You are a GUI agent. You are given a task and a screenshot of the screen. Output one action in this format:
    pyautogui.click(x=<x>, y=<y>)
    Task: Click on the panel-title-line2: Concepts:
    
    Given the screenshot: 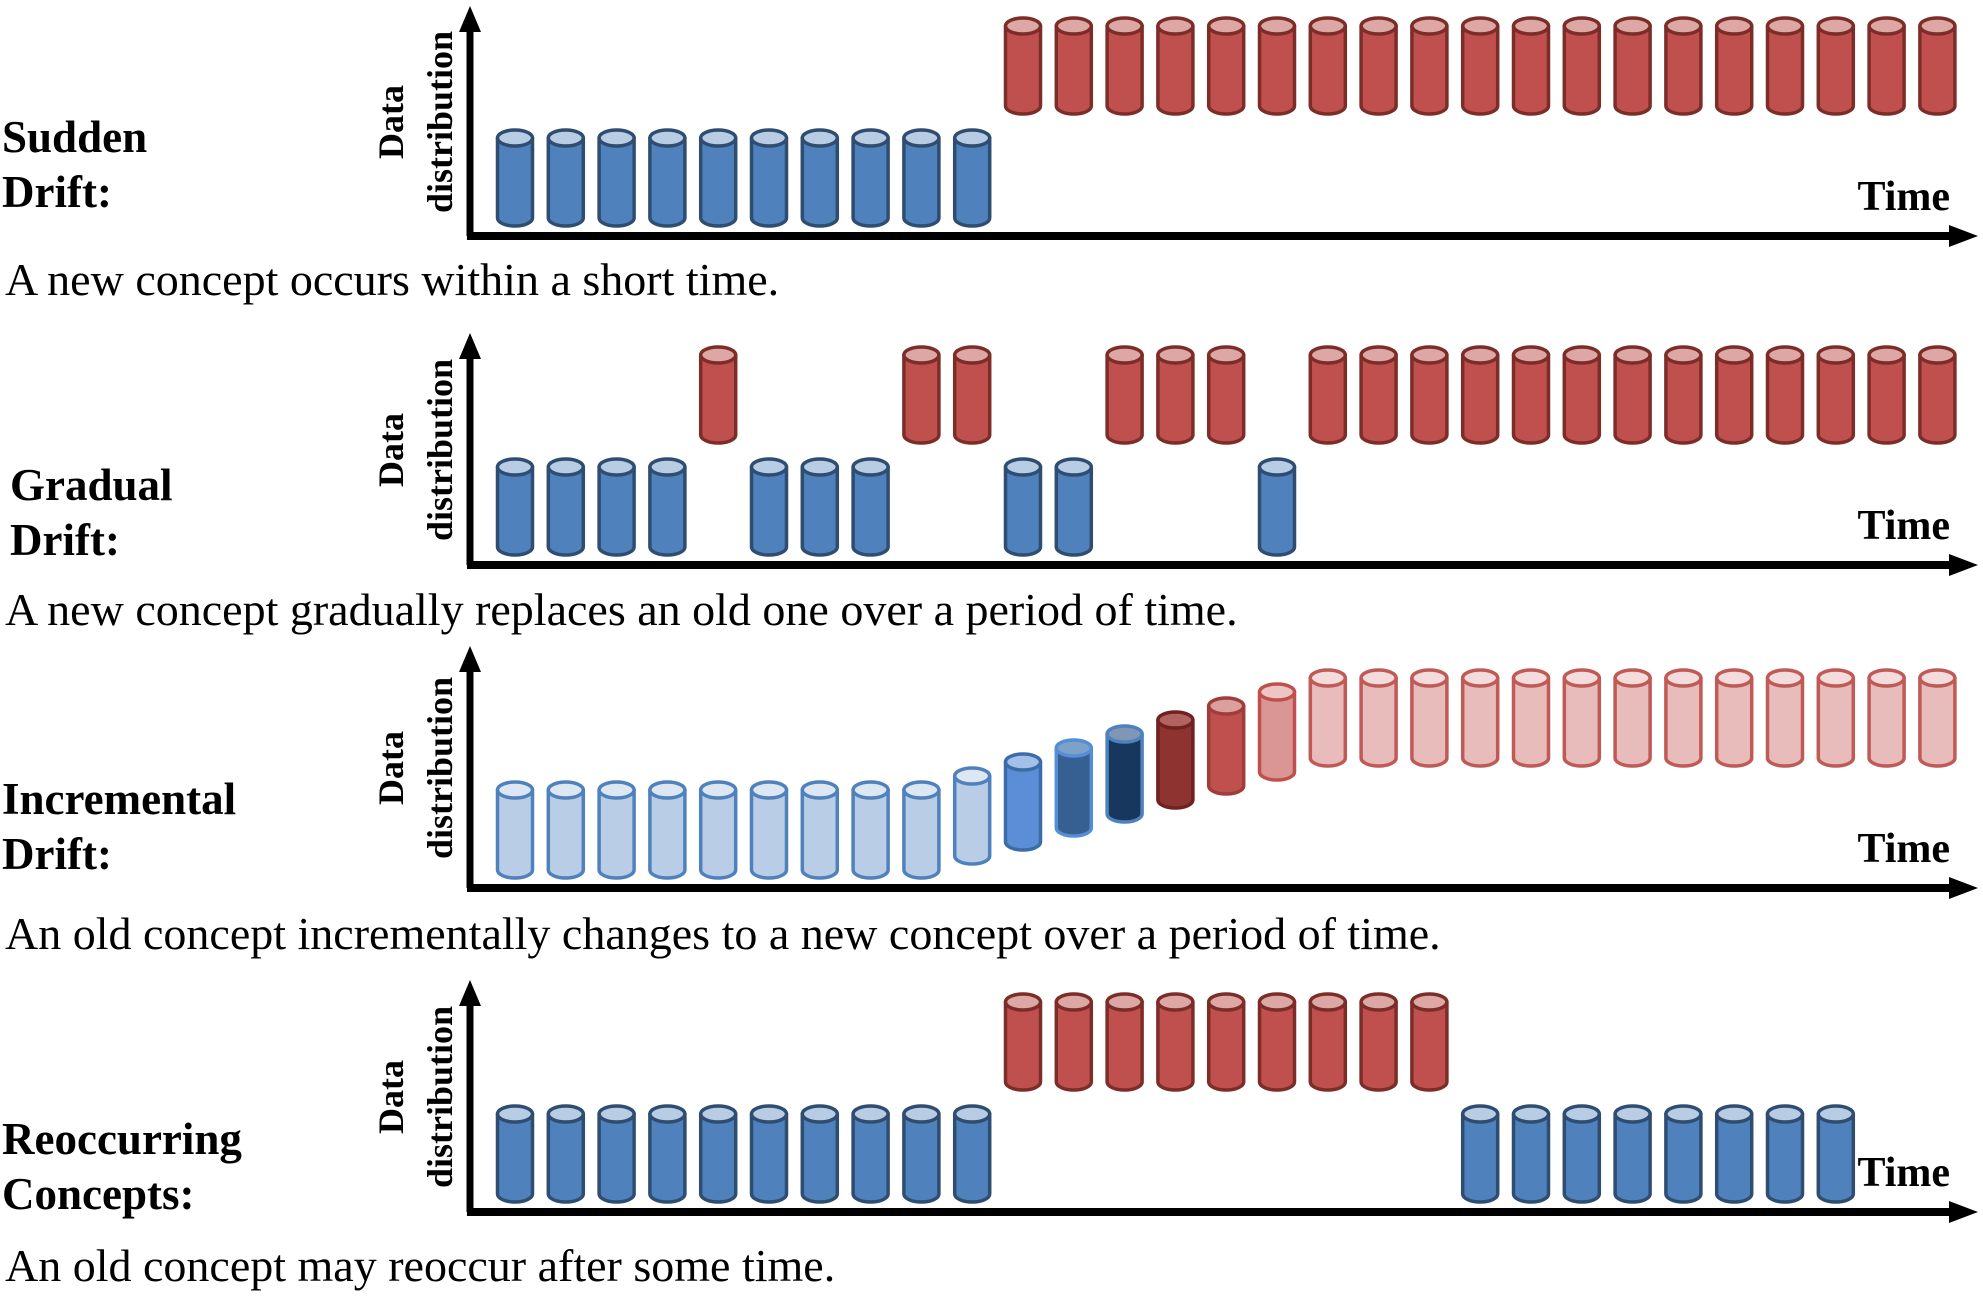 What is the action you would take?
    pyautogui.click(x=98, y=1194)
    